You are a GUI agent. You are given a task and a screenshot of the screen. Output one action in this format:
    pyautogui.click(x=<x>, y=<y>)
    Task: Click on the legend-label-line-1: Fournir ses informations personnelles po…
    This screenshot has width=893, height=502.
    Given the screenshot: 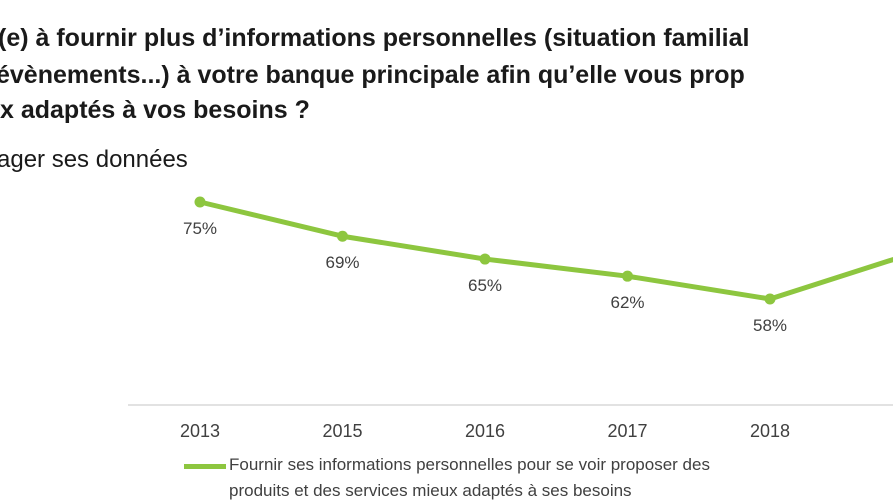 What is the action you would take?
    pyautogui.click(x=469, y=464)
    